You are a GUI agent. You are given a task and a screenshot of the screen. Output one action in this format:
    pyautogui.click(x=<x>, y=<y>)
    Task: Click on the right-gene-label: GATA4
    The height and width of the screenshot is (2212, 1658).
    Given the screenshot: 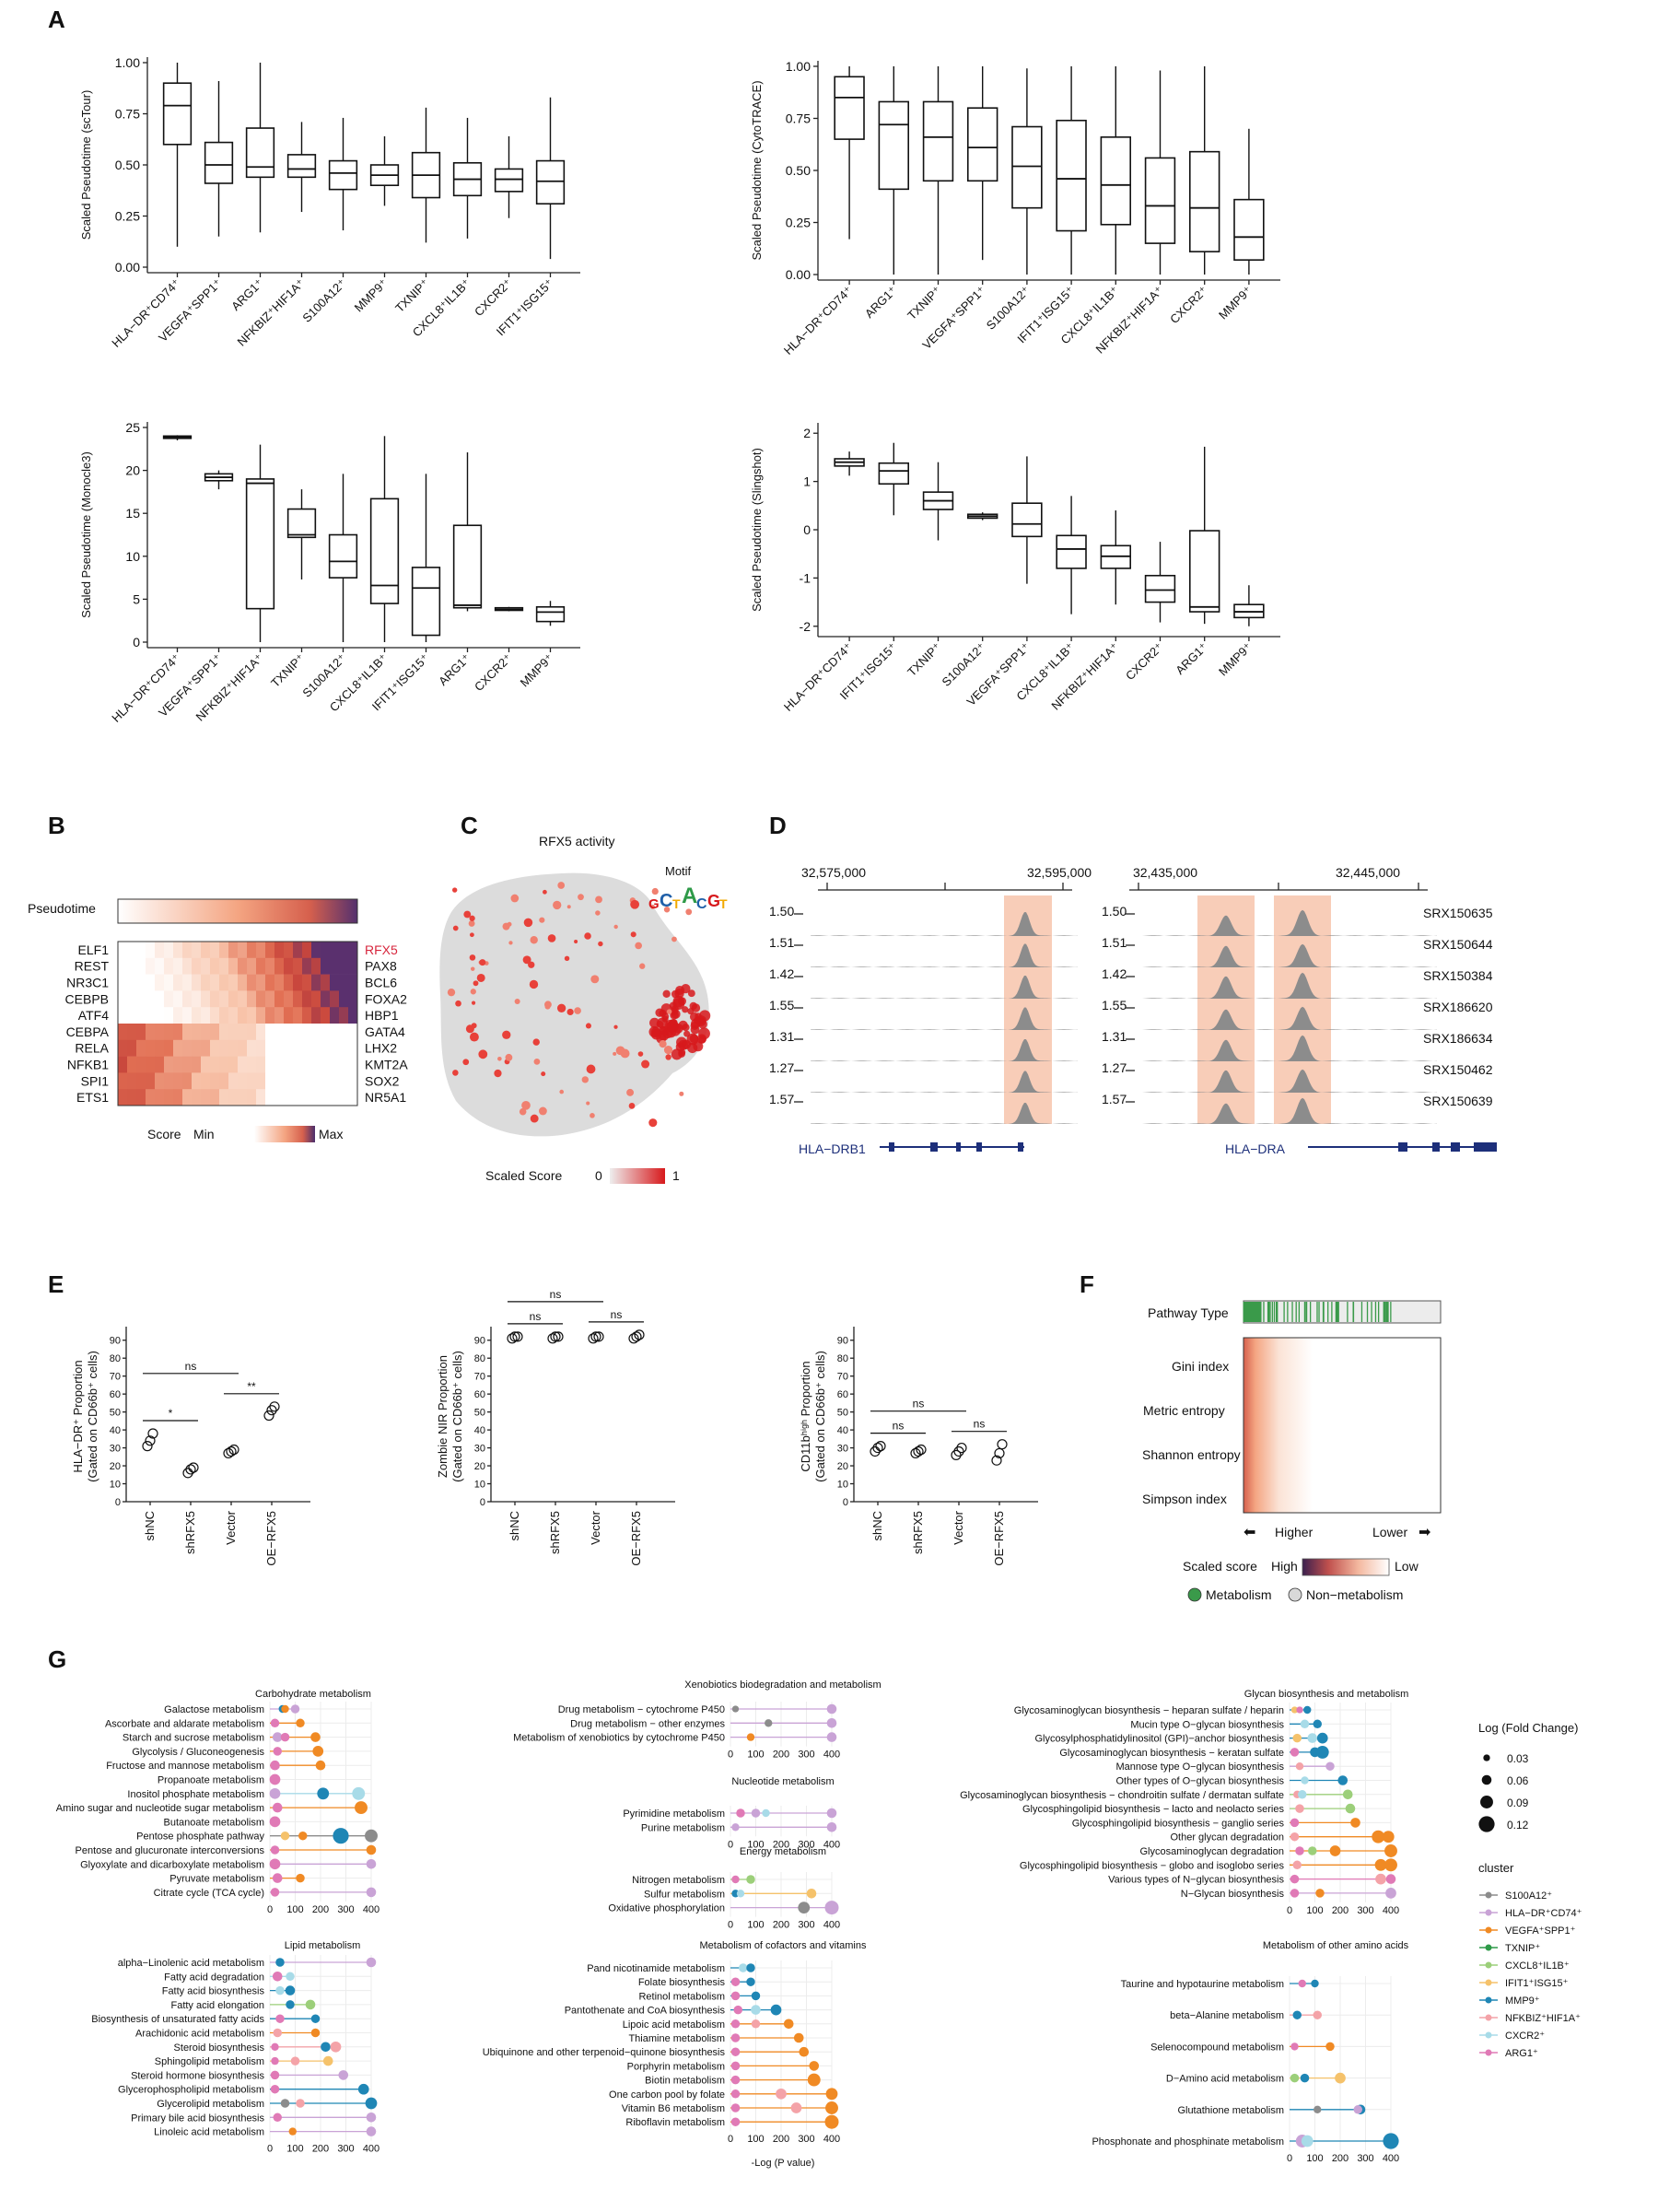 What is the action you would take?
    pyautogui.click(x=385, y=1031)
    